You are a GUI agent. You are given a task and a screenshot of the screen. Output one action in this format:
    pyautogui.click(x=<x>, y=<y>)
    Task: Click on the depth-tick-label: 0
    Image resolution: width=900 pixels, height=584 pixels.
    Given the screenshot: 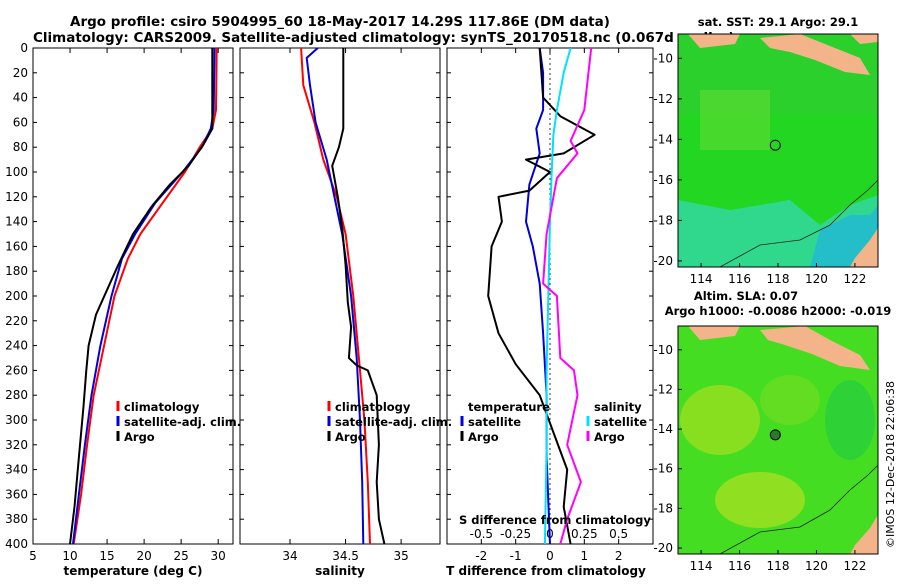 What is the action you would take?
    pyautogui.click(x=24, y=48)
    